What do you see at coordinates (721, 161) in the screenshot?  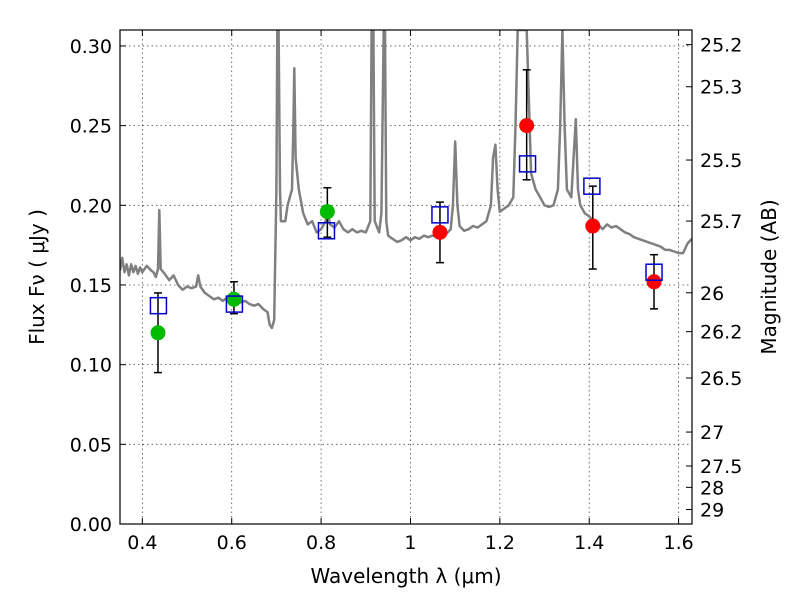 I see `y2-tick-label: 25.5` at bounding box center [721, 161].